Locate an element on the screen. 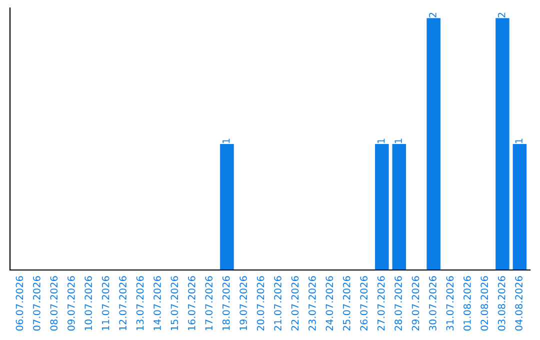  x-tick-label: 25.07.2026 is located at coordinates (346, 303).